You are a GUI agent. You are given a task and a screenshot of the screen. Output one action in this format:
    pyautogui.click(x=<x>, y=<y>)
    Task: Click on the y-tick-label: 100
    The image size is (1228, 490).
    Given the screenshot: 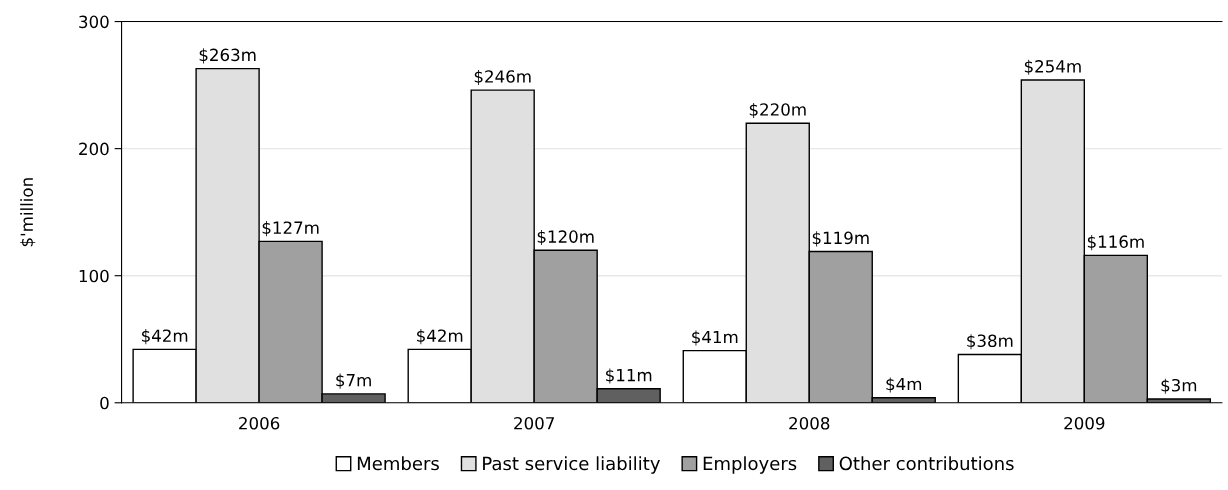 What is the action you would take?
    pyautogui.click(x=94, y=276)
    